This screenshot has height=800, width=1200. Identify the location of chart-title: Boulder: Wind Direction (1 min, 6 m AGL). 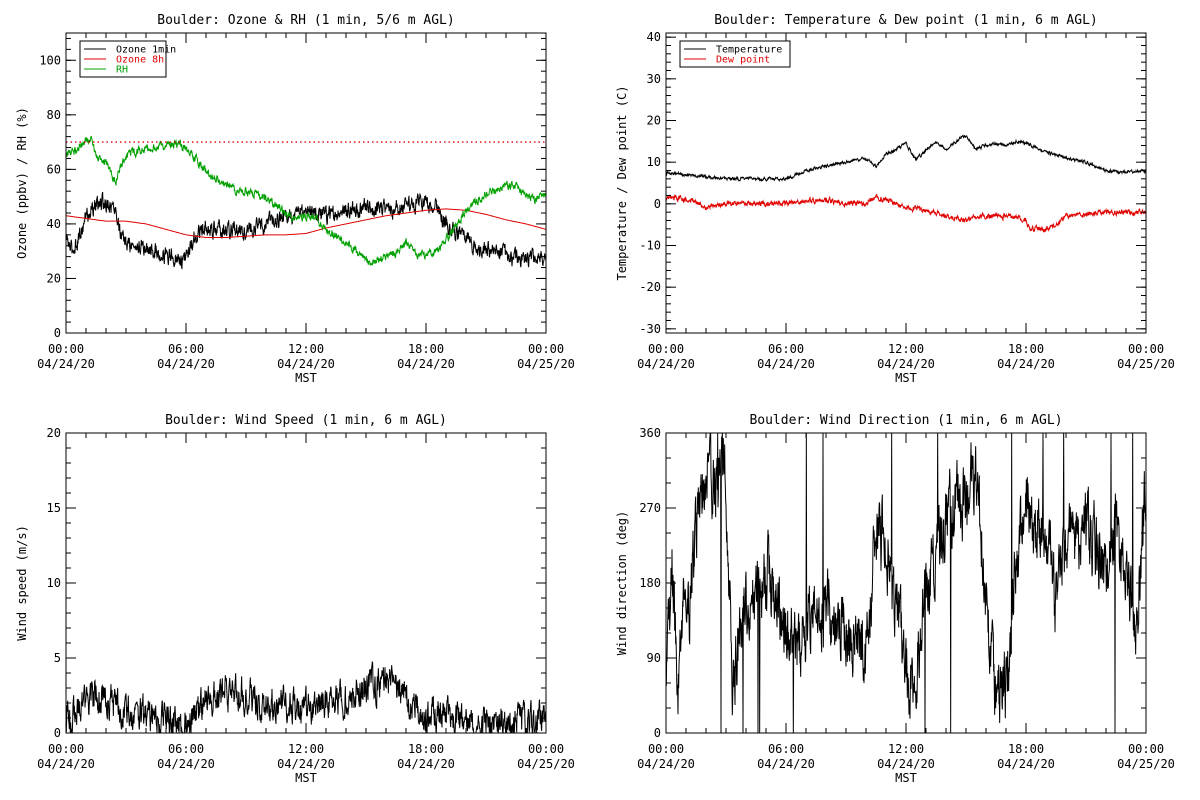
(905, 420).